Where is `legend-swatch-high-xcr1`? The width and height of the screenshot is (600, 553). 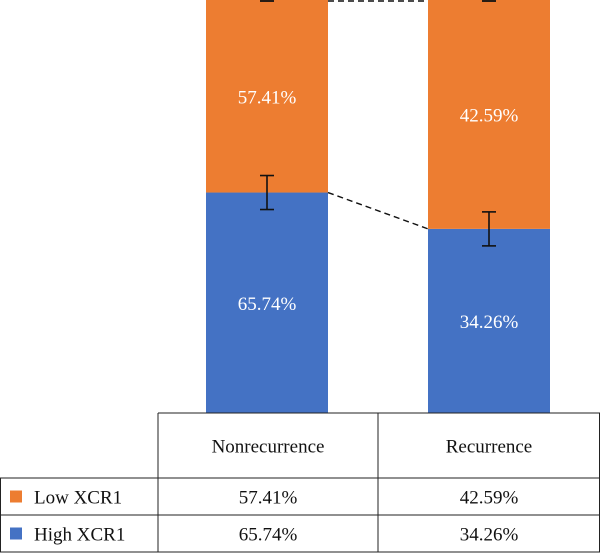 legend-swatch-high-xcr1 is located at coordinates (16, 533).